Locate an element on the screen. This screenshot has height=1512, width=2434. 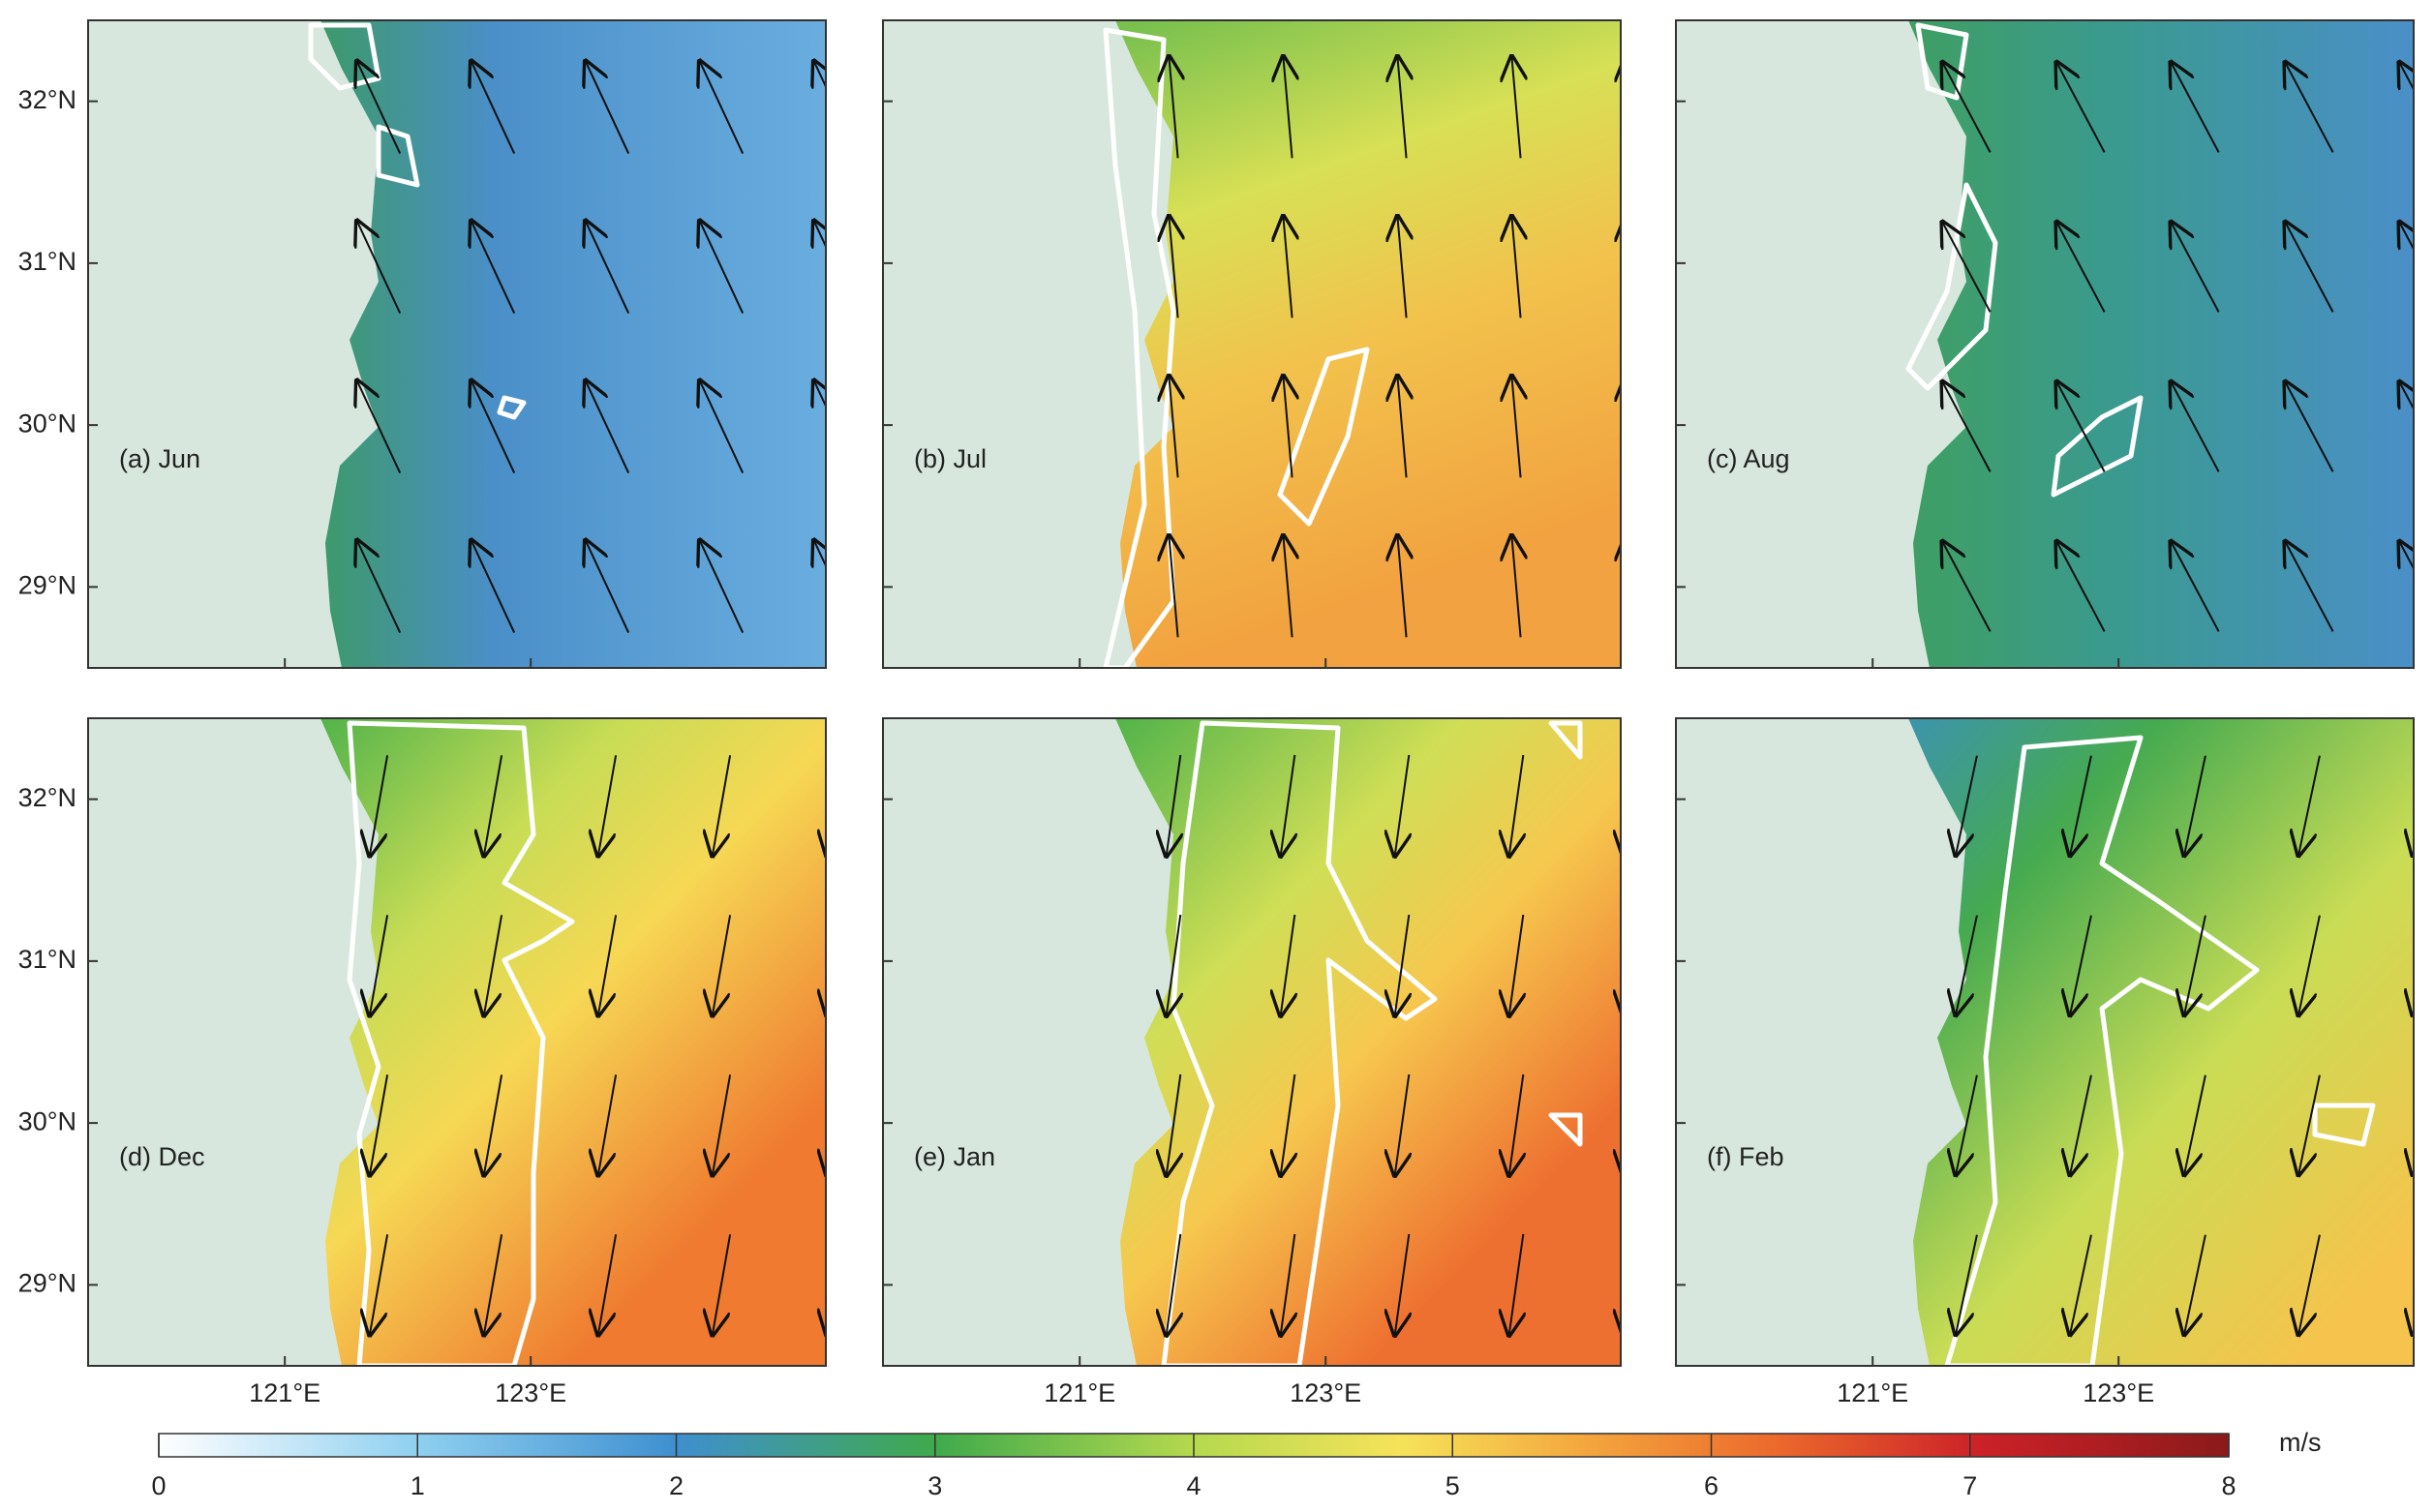
colorbar-tick-label: 0 is located at coordinates (158, 1485).